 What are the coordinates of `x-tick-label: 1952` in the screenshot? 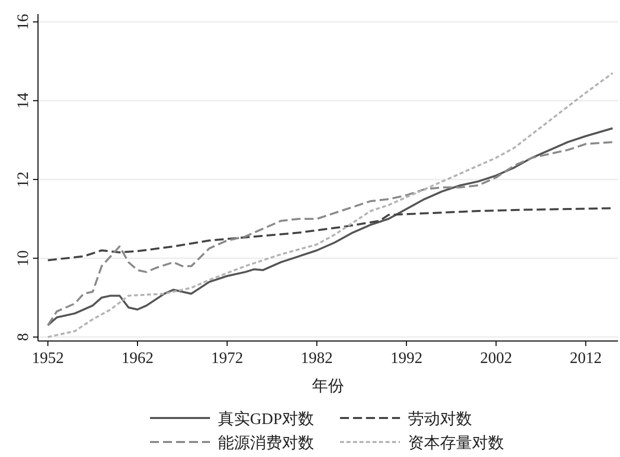 It's located at (48, 358).